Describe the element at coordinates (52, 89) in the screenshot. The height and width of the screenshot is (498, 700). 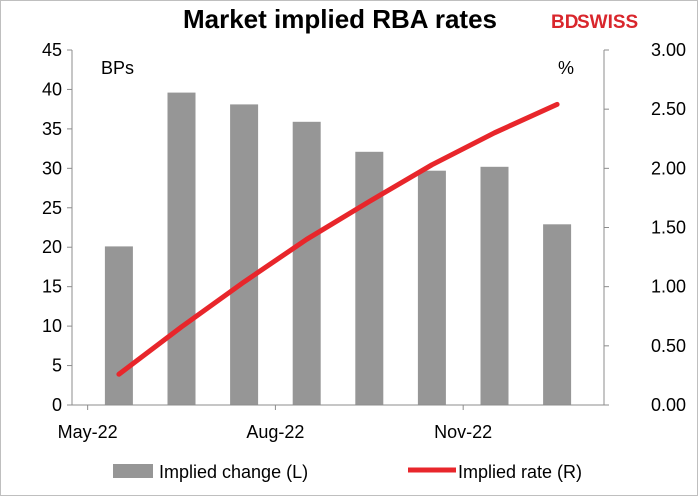
I see `left-tick-label: 40` at that location.